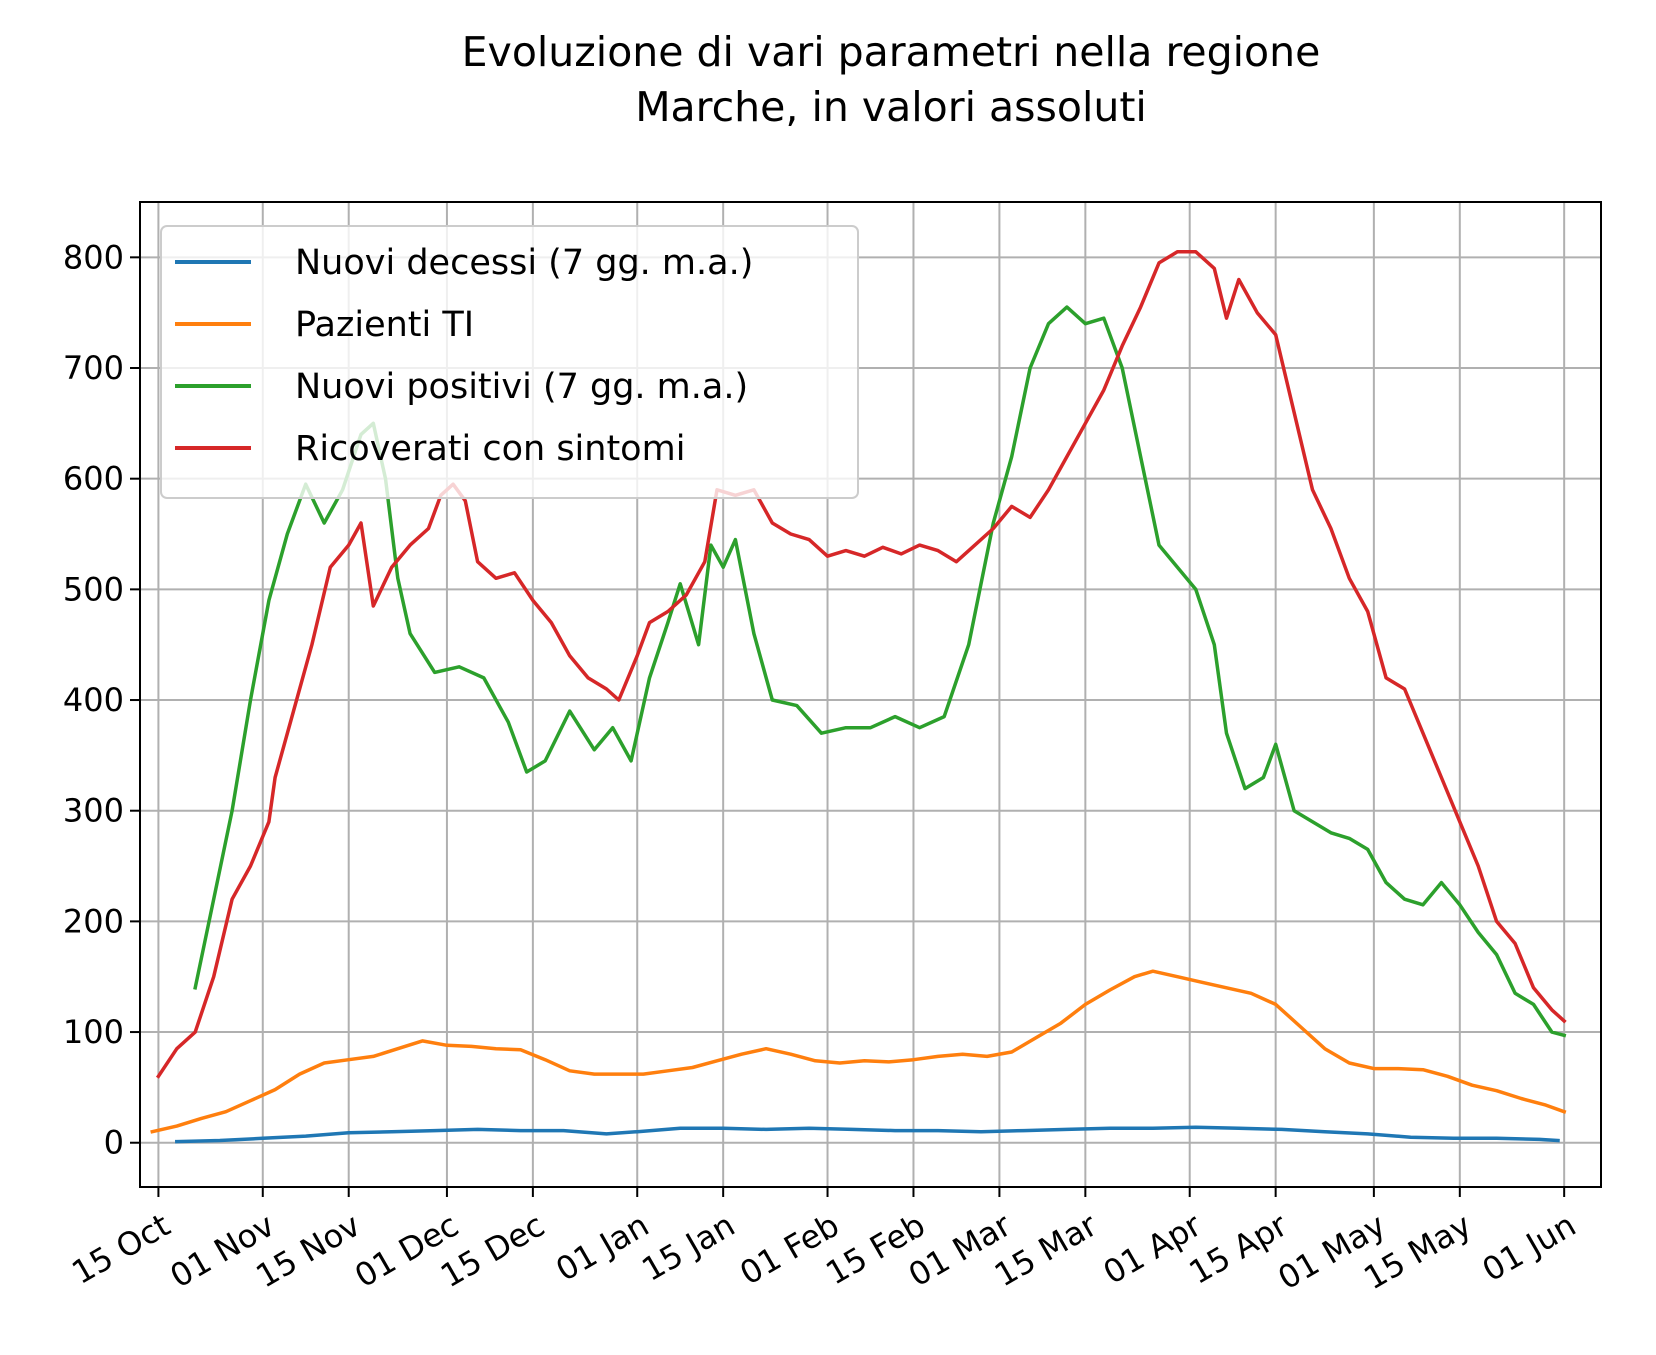 The image size is (1656, 1355). Describe the element at coordinates (524, 263) in the screenshot. I see `legend-label-0: Nuovi decessi (7 gg. m.a.)` at that location.